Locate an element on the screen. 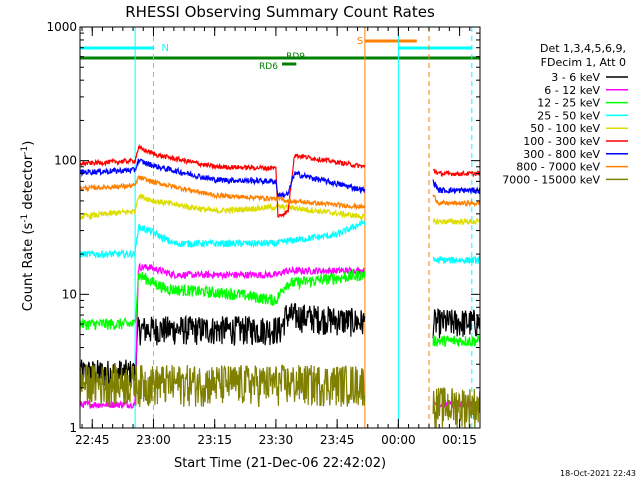 This screenshot has width=640, height=480. x-tick-label: 23:30 is located at coordinates (276, 440).